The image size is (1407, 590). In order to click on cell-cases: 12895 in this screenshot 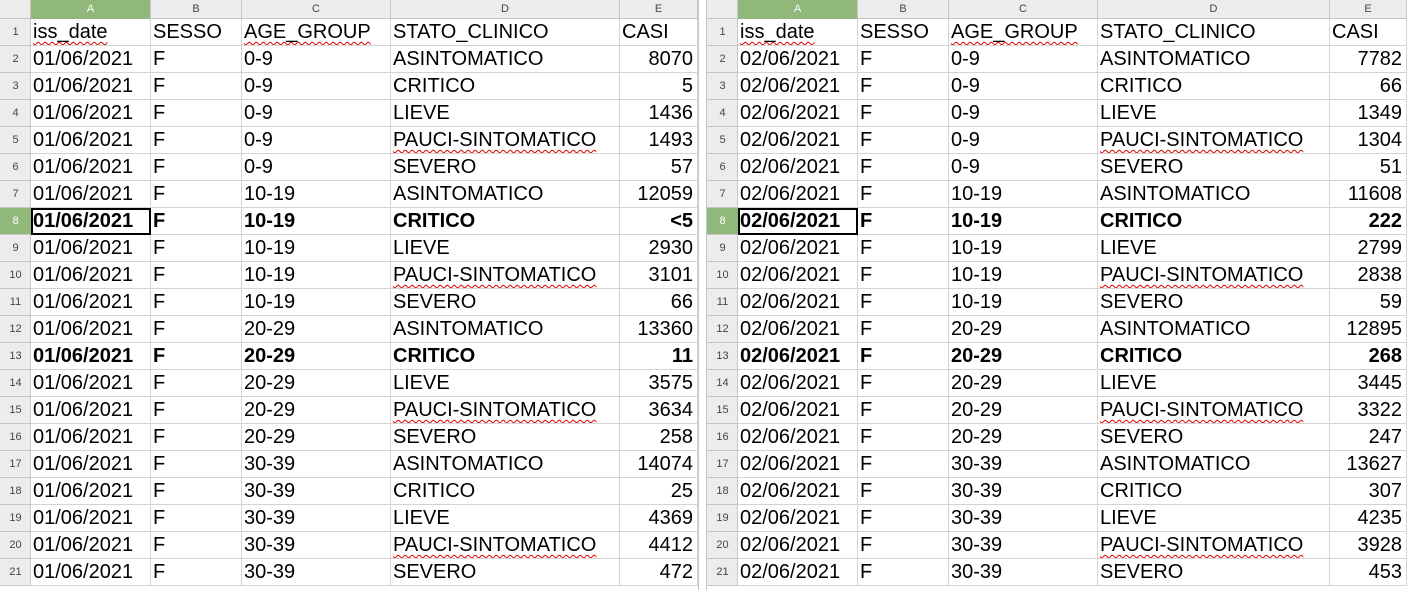, I will do `click(1368, 329)`.